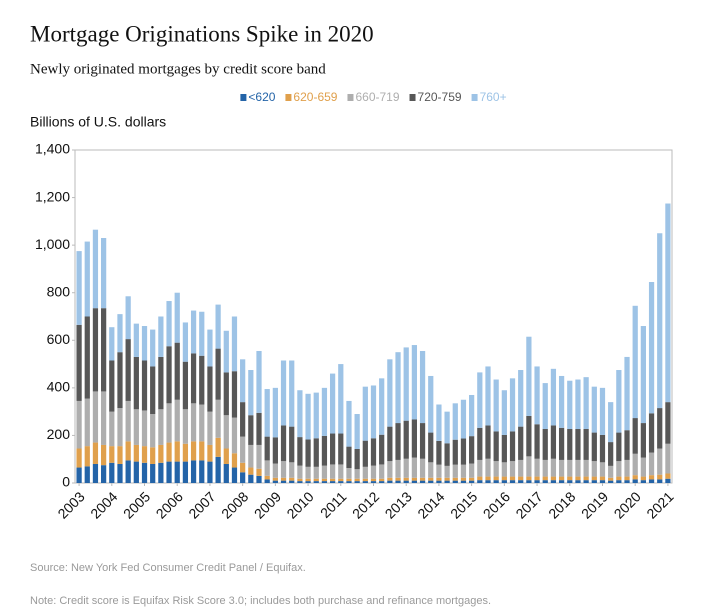  Describe the element at coordinates (333, 504) in the screenshot. I see `x-tick-label: 2011` at that location.